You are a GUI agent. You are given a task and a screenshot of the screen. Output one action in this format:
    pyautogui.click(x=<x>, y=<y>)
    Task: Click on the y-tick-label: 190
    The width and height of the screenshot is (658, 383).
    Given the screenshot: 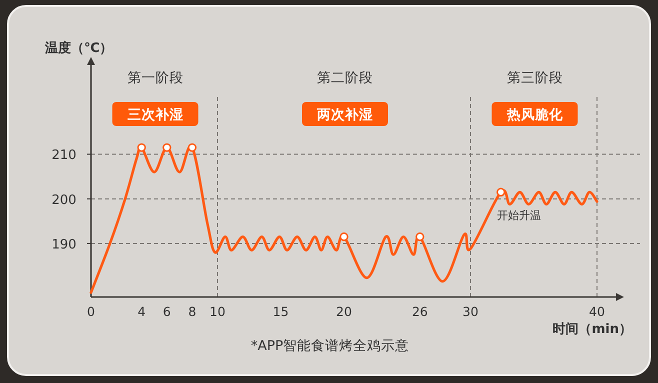 What is the action you would take?
    pyautogui.click(x=64, y=244)
    